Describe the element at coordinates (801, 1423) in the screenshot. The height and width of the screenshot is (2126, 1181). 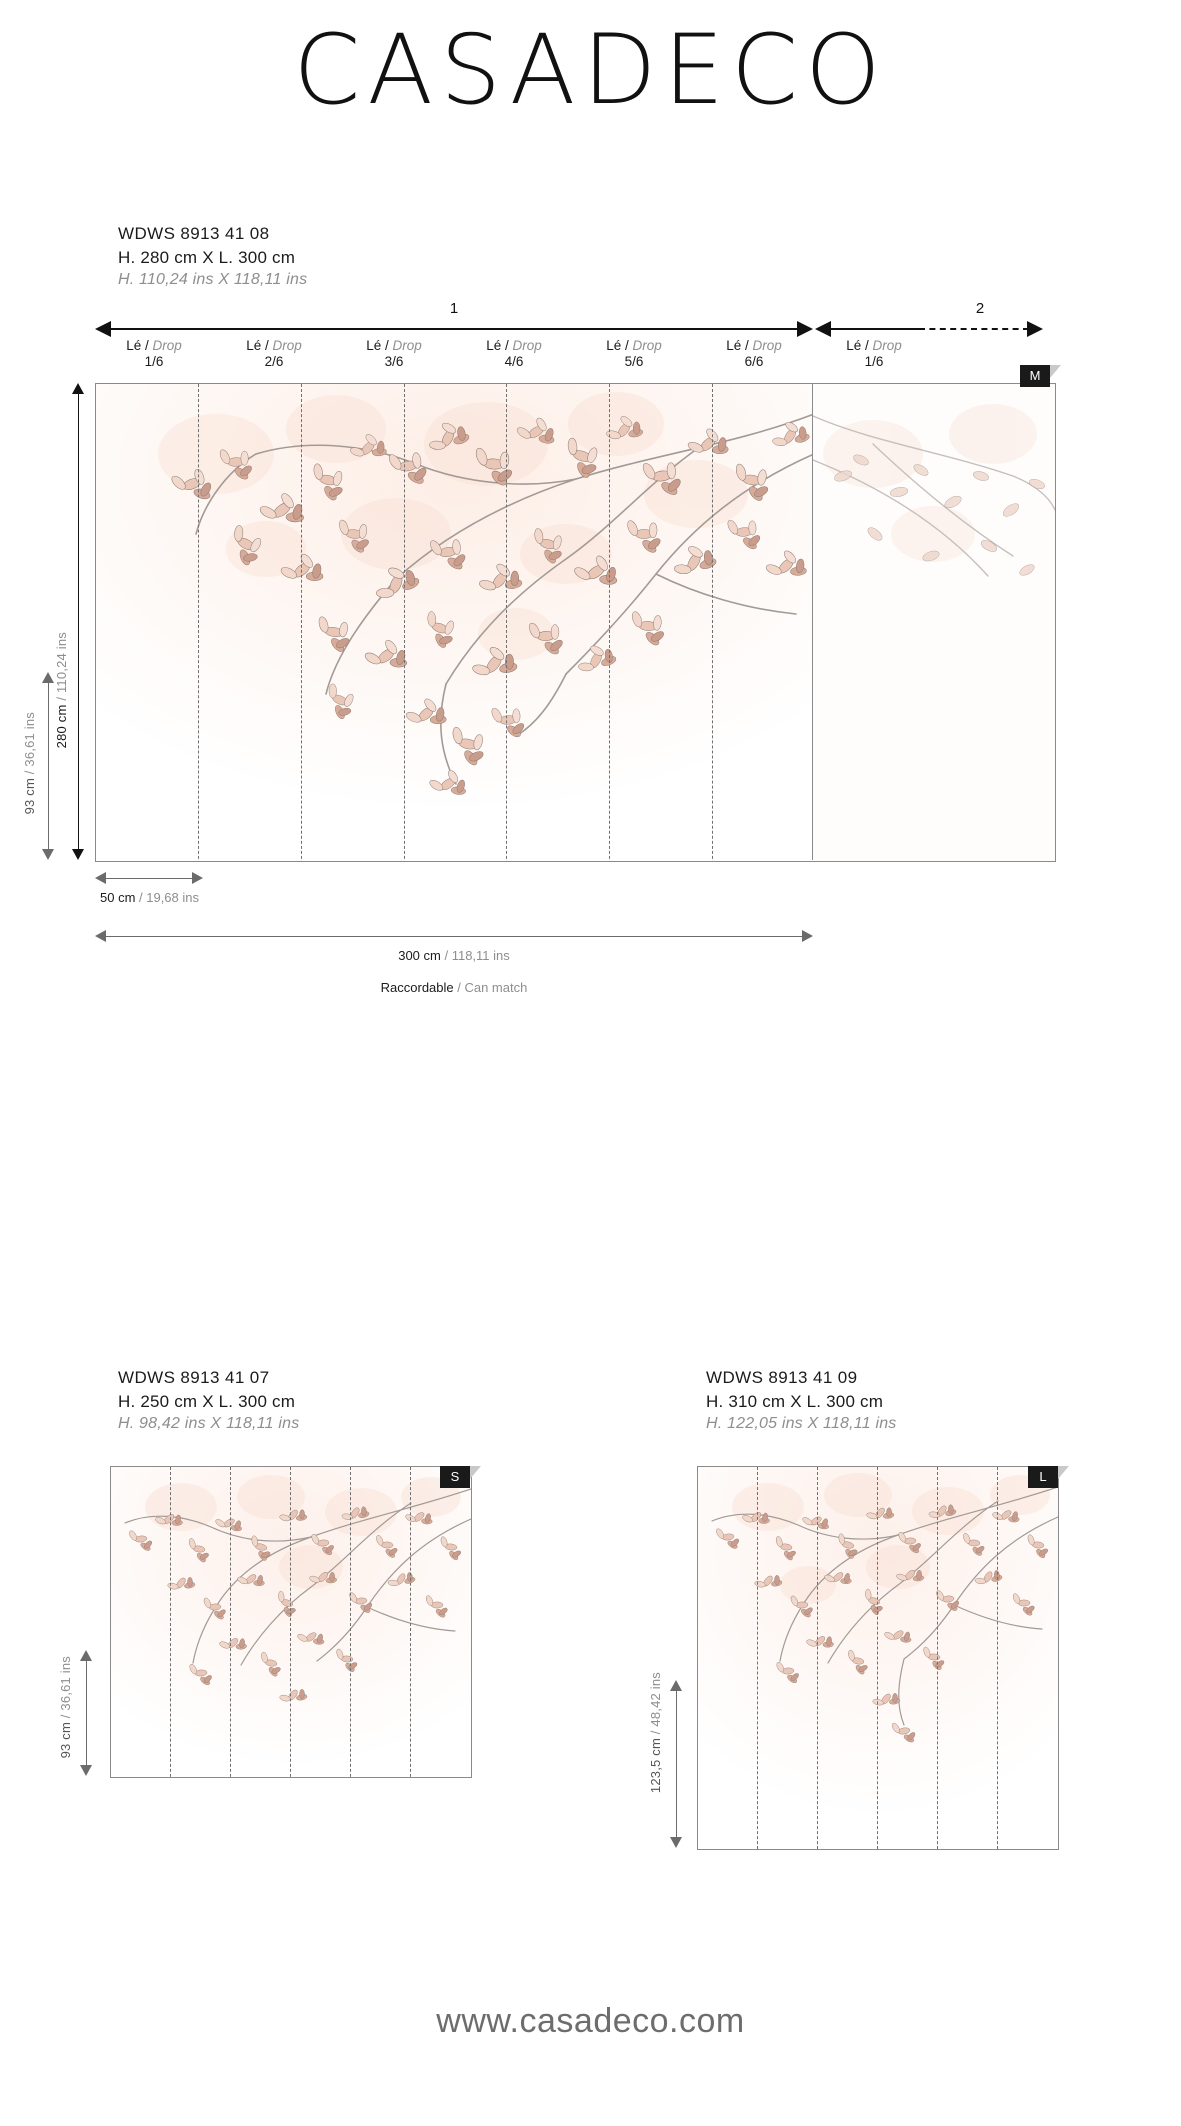
I see `variant-l-size-ins: H. 122,05 ins X 118,11 ins` at that location.